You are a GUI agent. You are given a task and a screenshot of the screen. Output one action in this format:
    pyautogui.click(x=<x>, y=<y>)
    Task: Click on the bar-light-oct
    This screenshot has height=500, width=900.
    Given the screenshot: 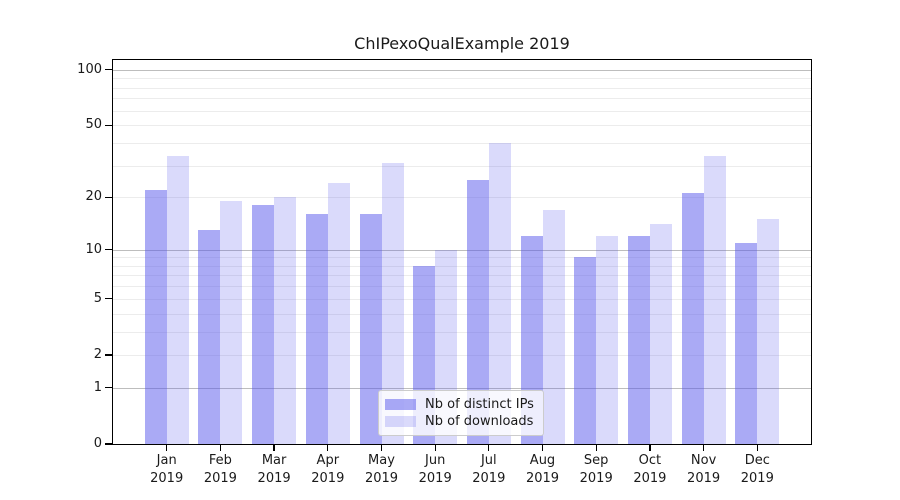 What is the action you would take?
    pyautogui.click(x=660, y=334)
    